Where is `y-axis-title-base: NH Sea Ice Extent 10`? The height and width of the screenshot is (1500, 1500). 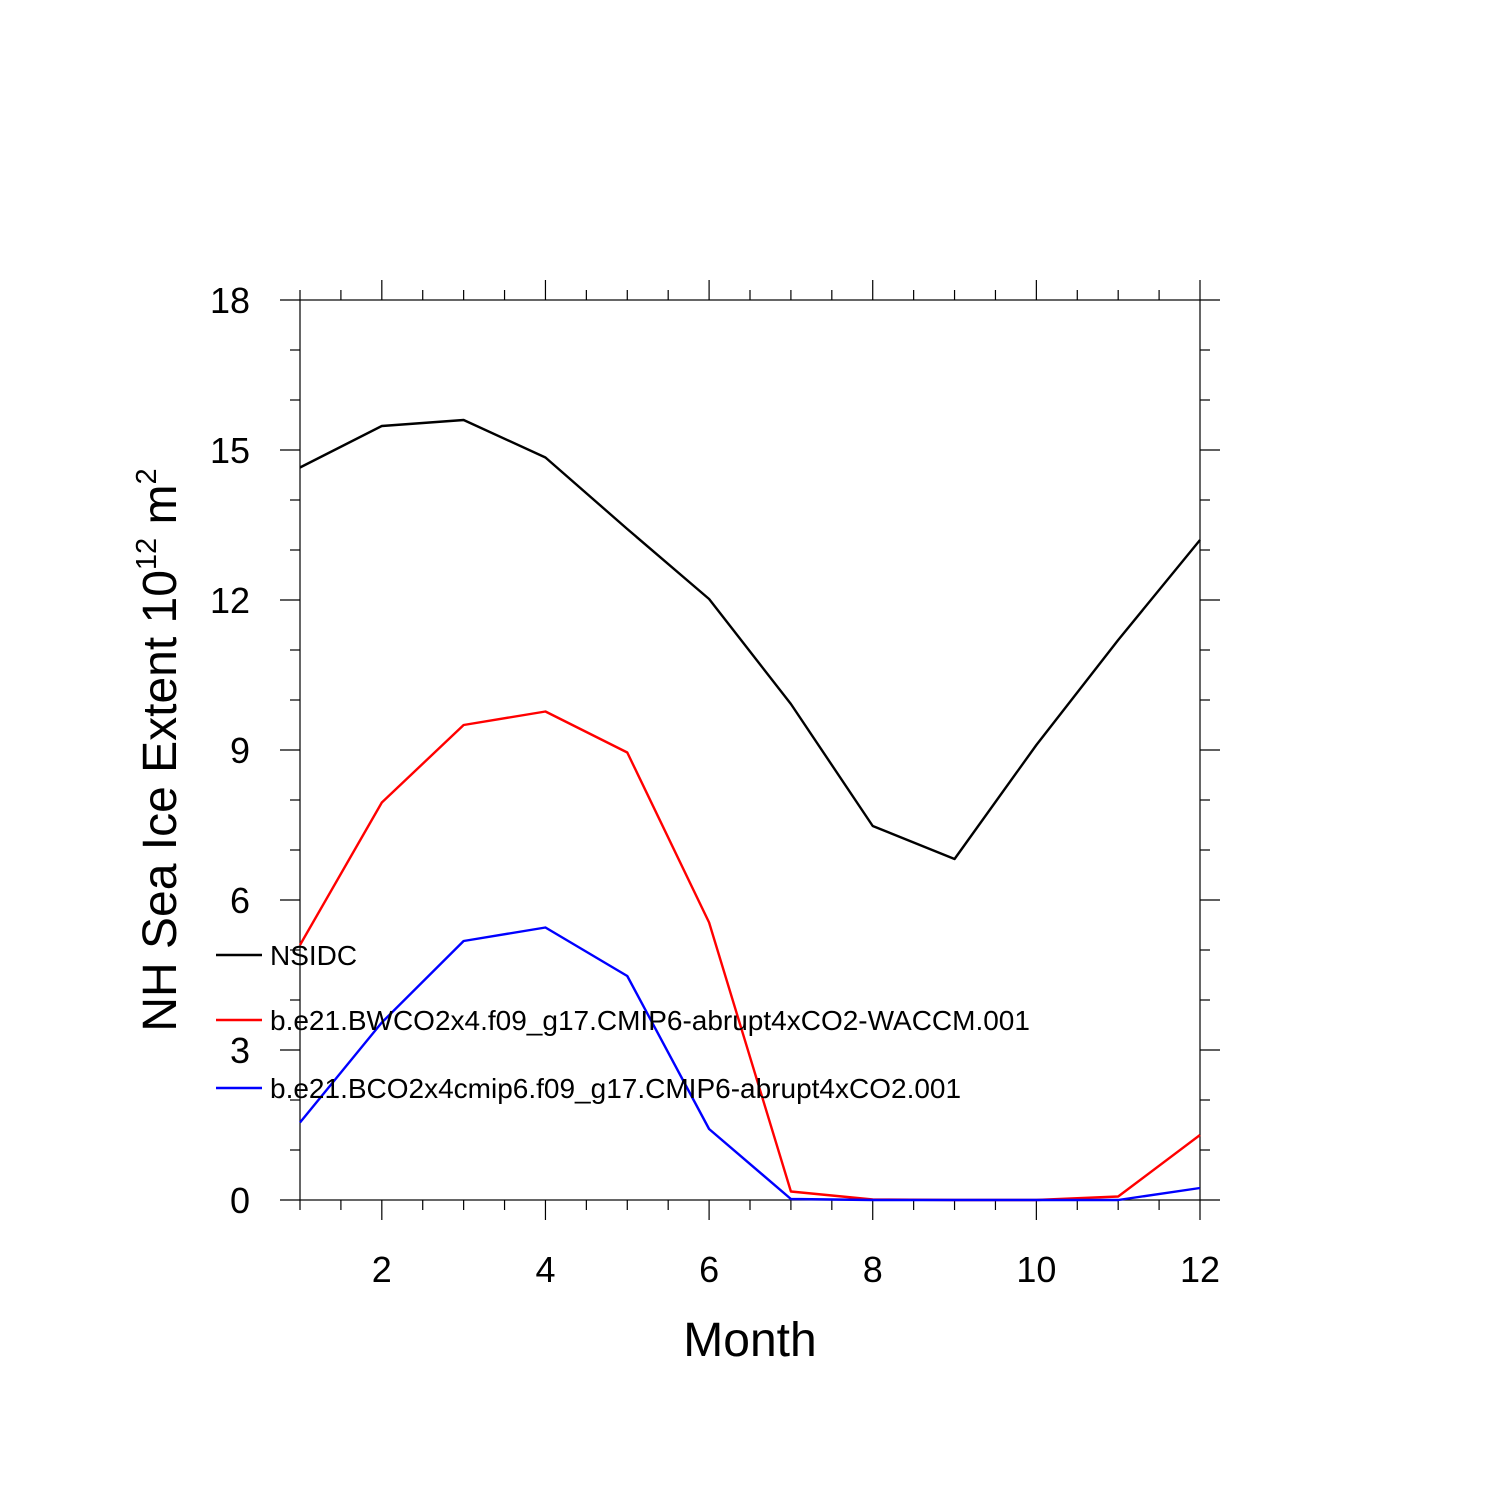
y-axis-title-base: NH Sea Ice Extent 10 is located at coordinates (160, 801).